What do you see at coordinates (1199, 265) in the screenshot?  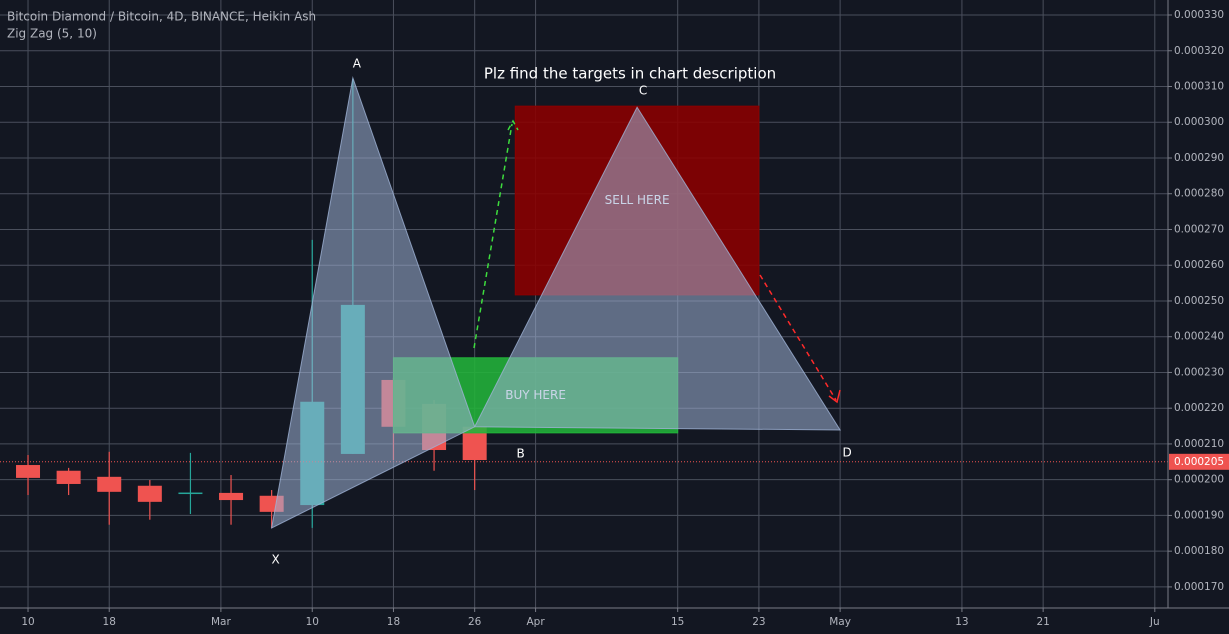 I see `y-tick-label: 0.000260` at bounding box center [1199, 265].